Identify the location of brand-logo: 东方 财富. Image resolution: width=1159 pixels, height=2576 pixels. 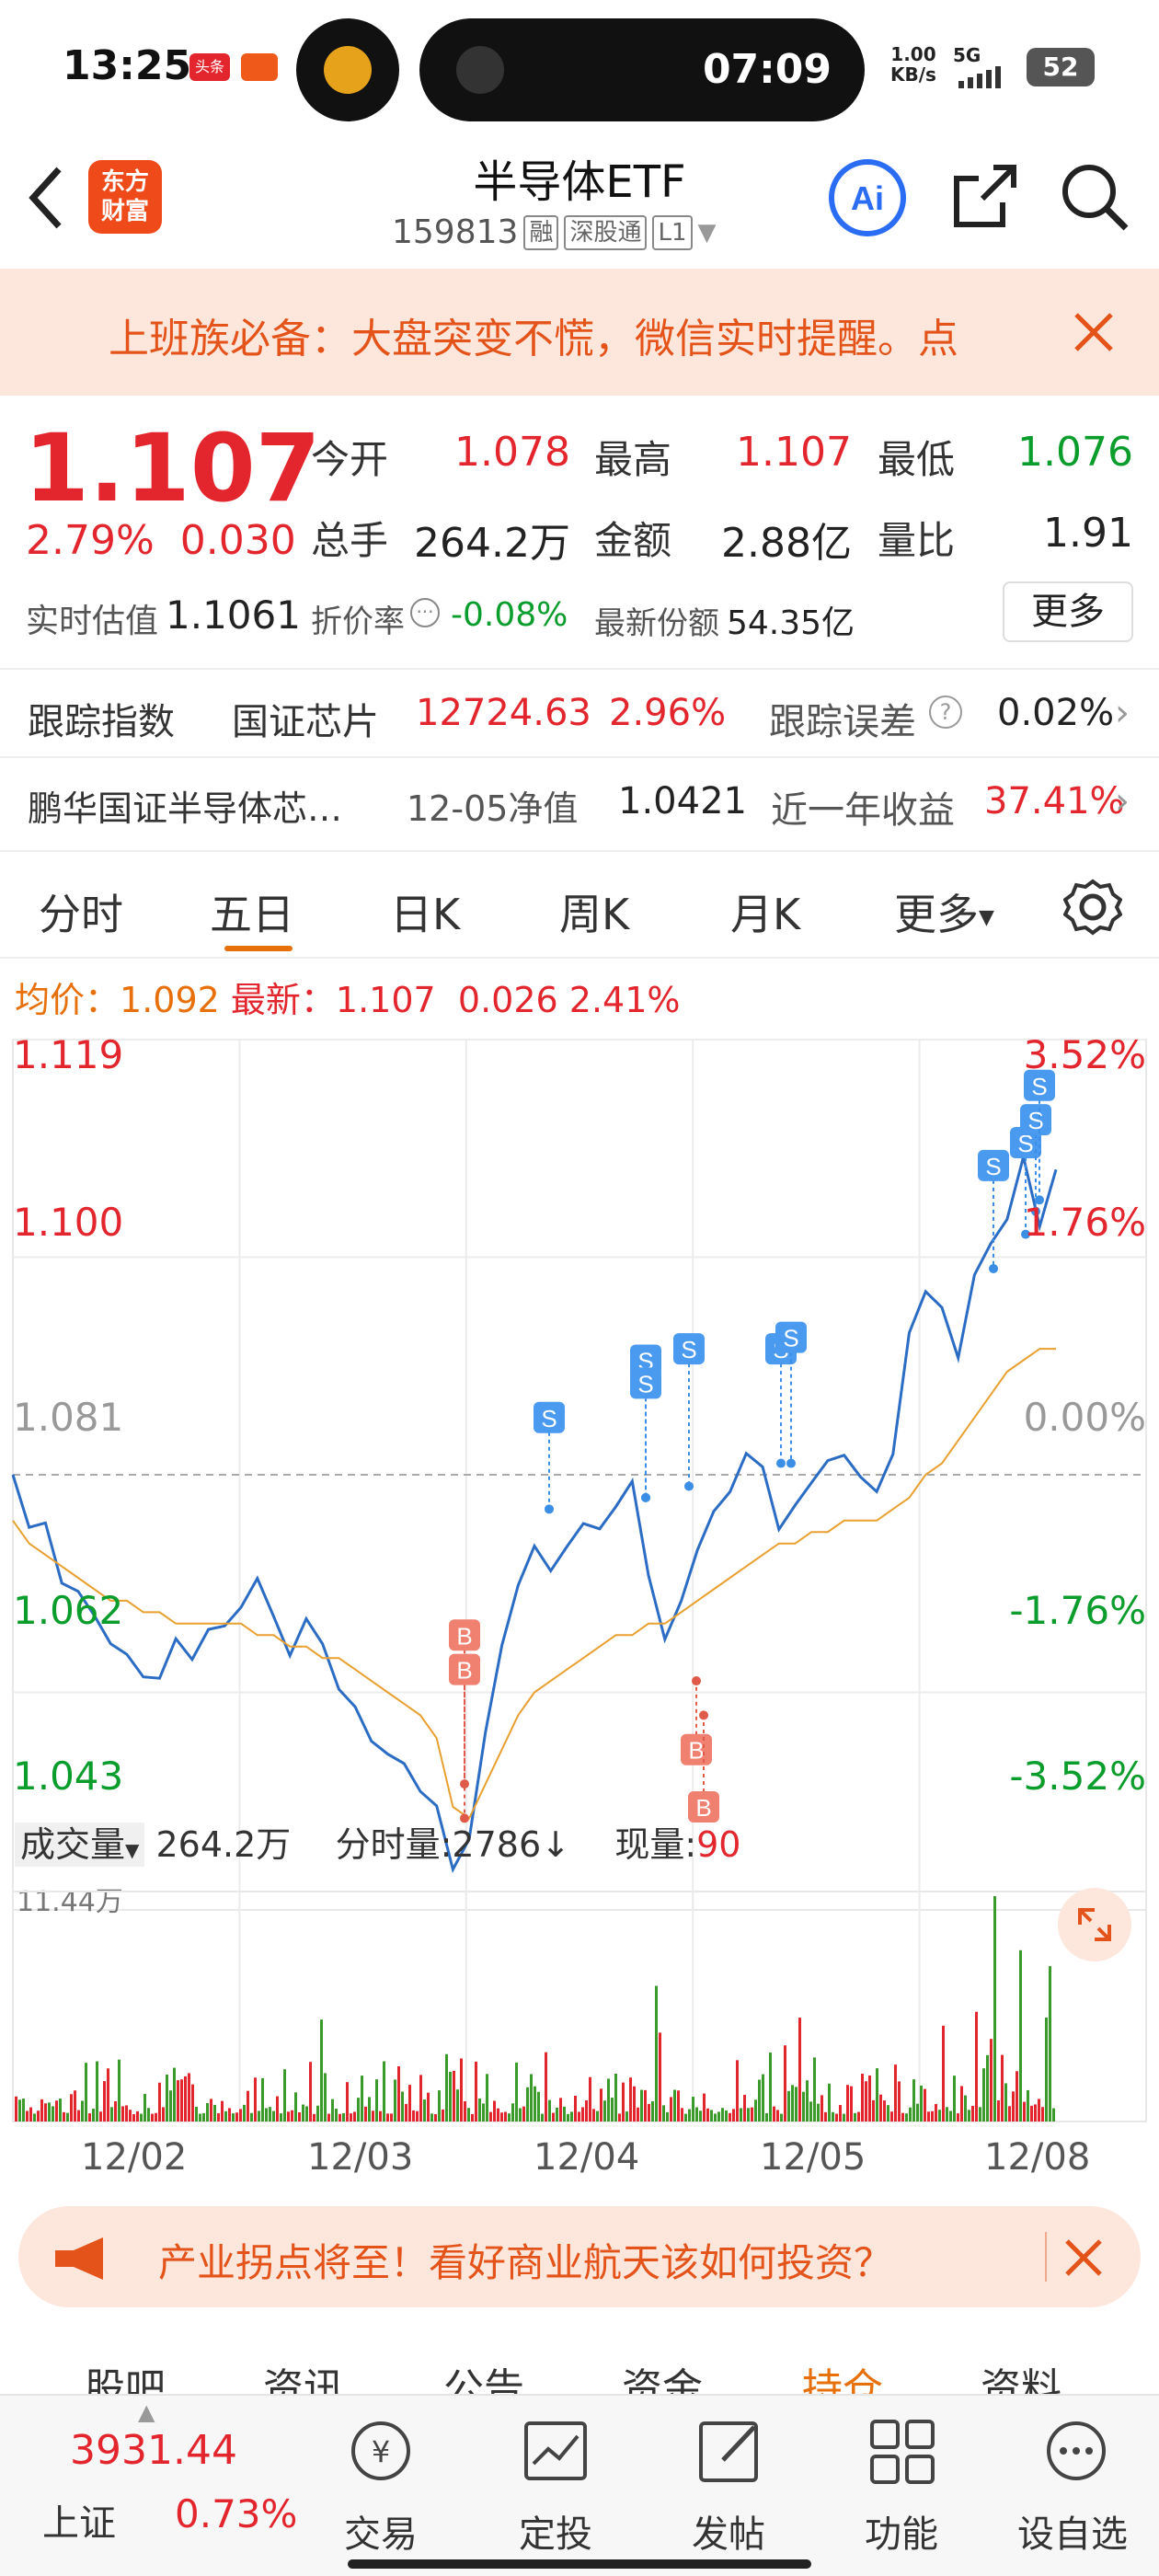
(125, 197).